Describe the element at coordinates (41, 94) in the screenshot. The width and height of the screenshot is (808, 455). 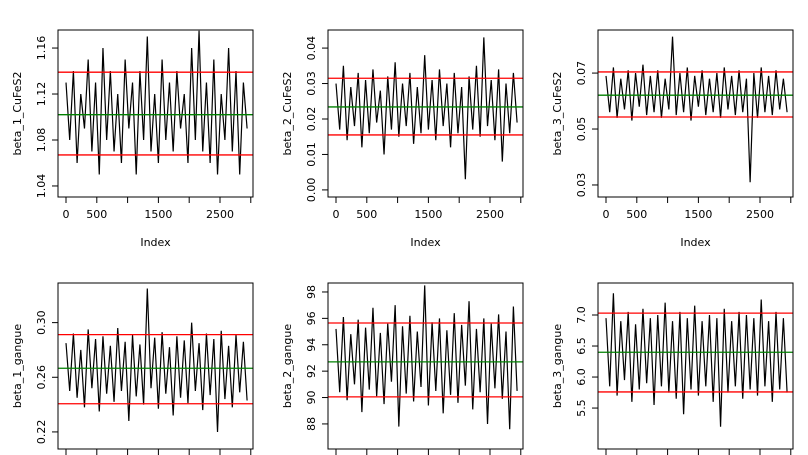
I see `y-tick-label: 1.12` at that location.